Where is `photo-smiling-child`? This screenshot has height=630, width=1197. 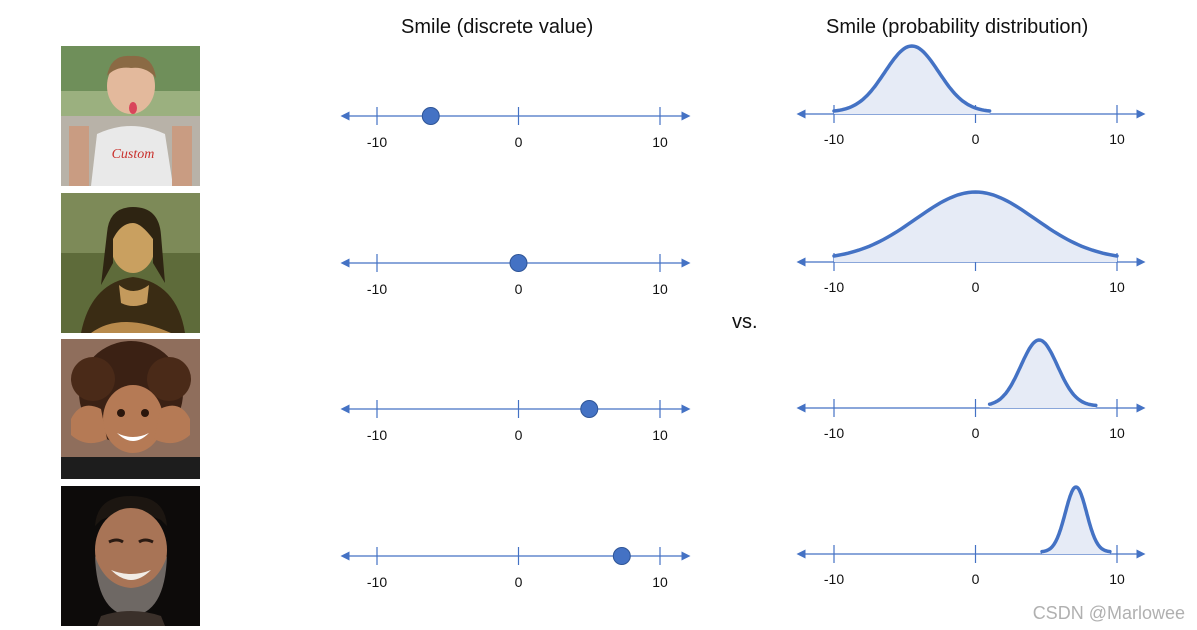 photo-smiling-child is located at coordinates (130, 409).